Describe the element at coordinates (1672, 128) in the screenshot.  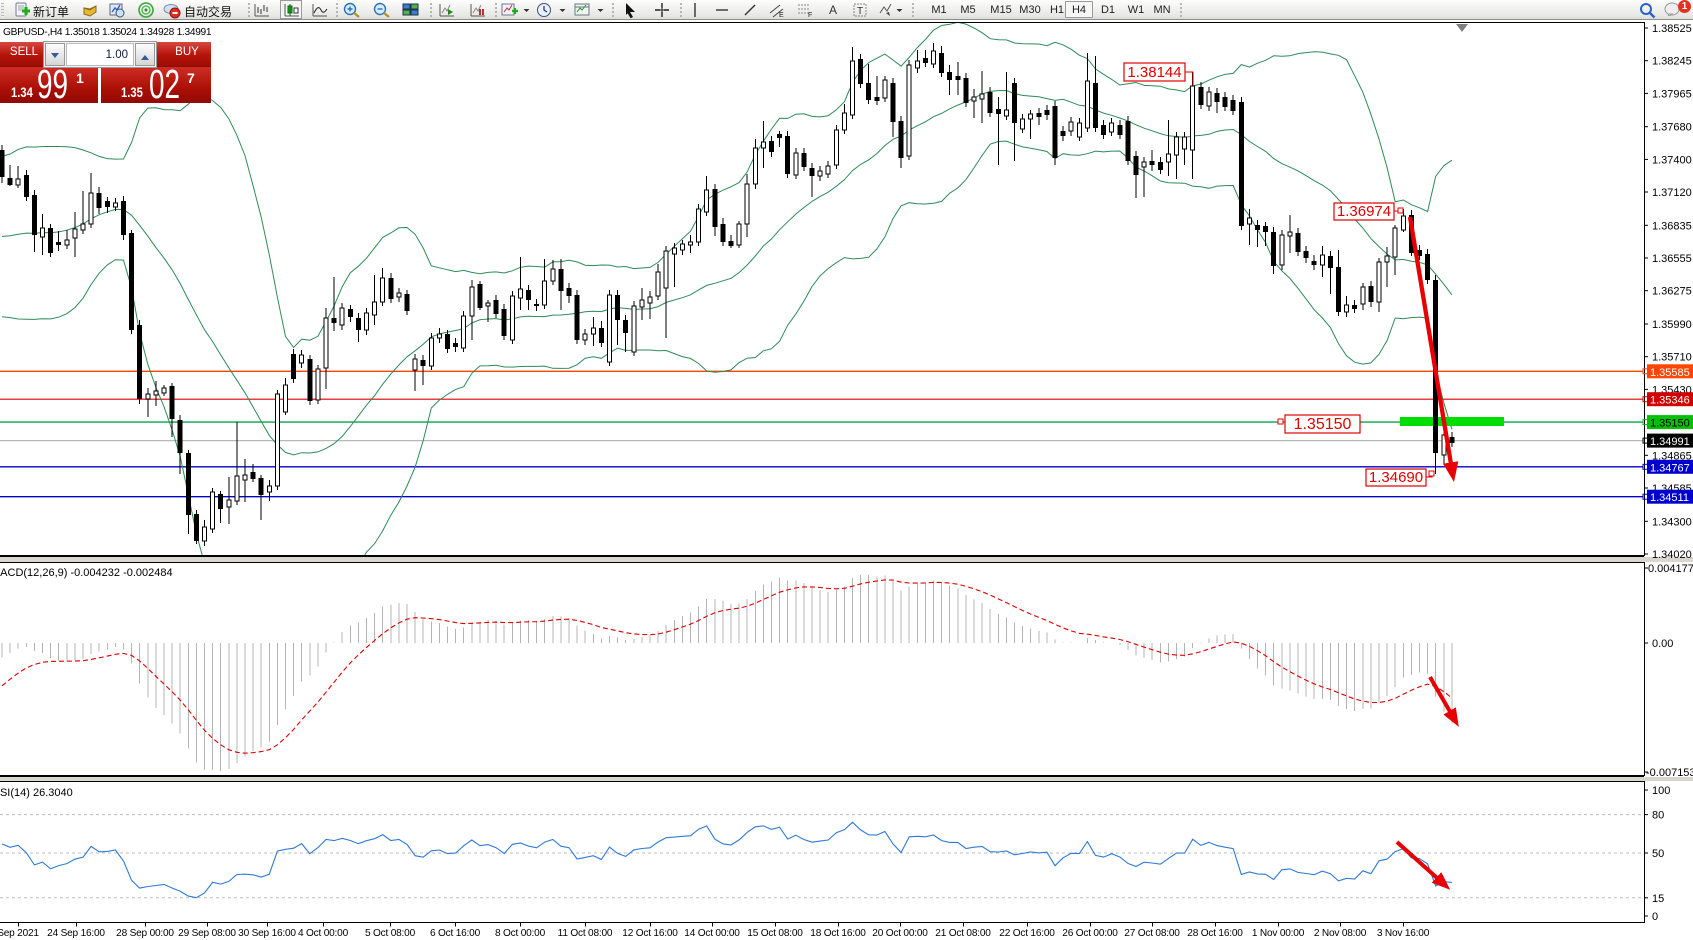
I see `svg-text: 1.37680` at that location.